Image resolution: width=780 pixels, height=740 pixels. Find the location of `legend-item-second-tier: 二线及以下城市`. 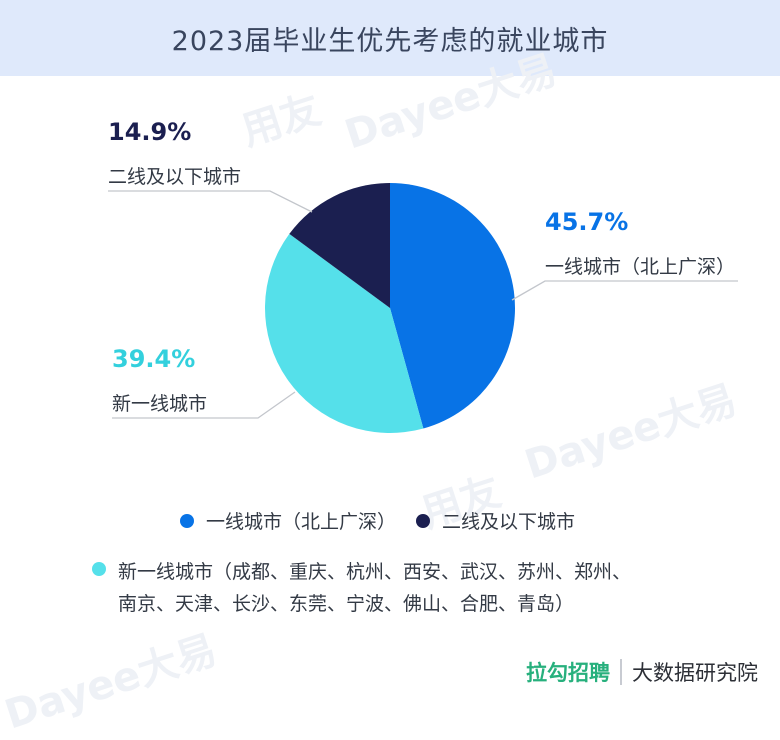

legend-item-second-tier: 二线及以下城市 is located at coordinates (495, 520).